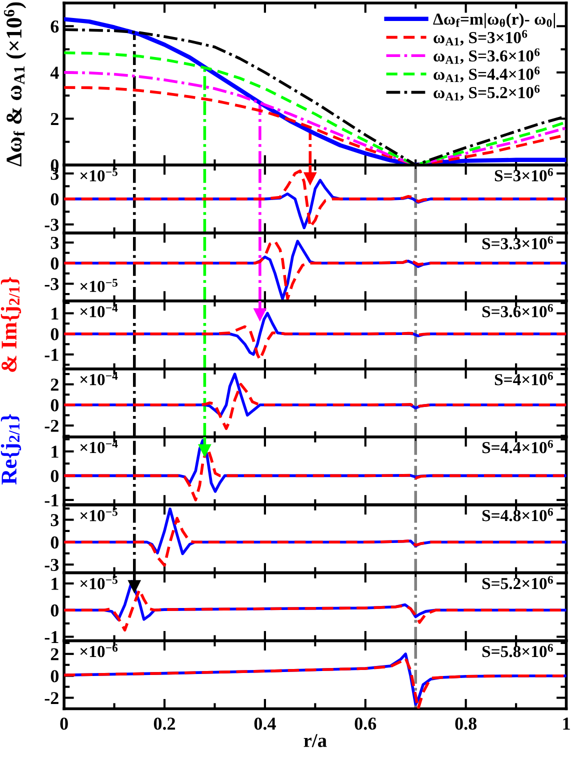 The width and height of the screenshot is (572, 758). I want to click on x-tick-label: 0.8, so click(466, 724).